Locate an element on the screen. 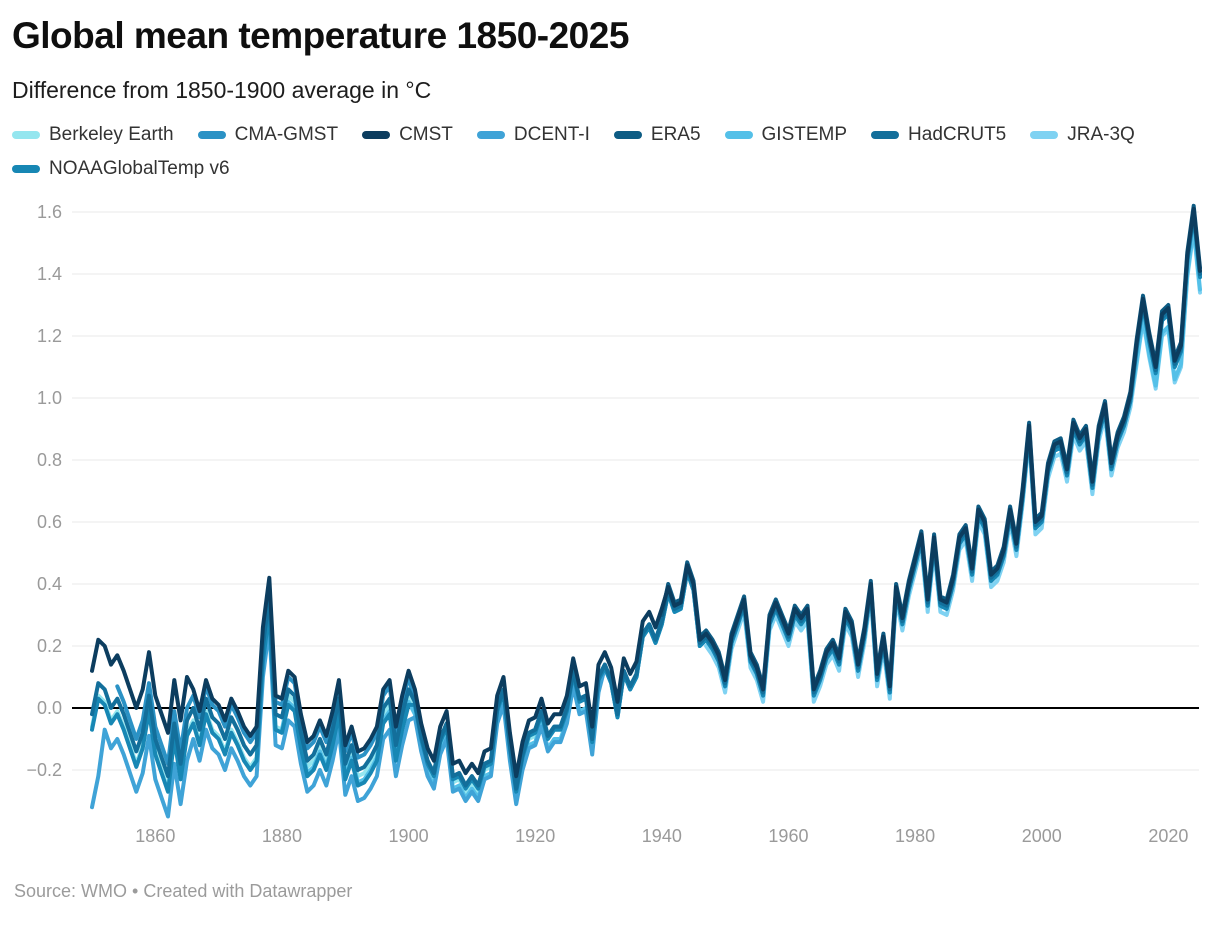 Image resolution: width=1220 pixels, height=946 pixels. y-tick-label: 0.2 is located at coordinates (49, 646).